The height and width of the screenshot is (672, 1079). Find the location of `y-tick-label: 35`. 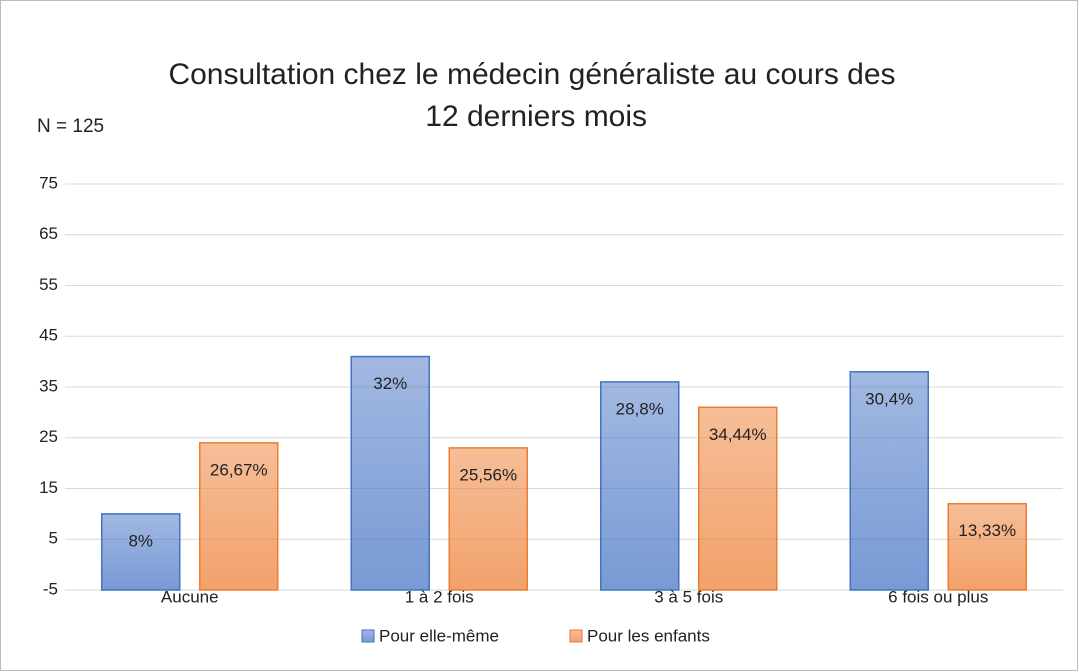

y-tick-label: 35 is located at coordinates (48, 385).